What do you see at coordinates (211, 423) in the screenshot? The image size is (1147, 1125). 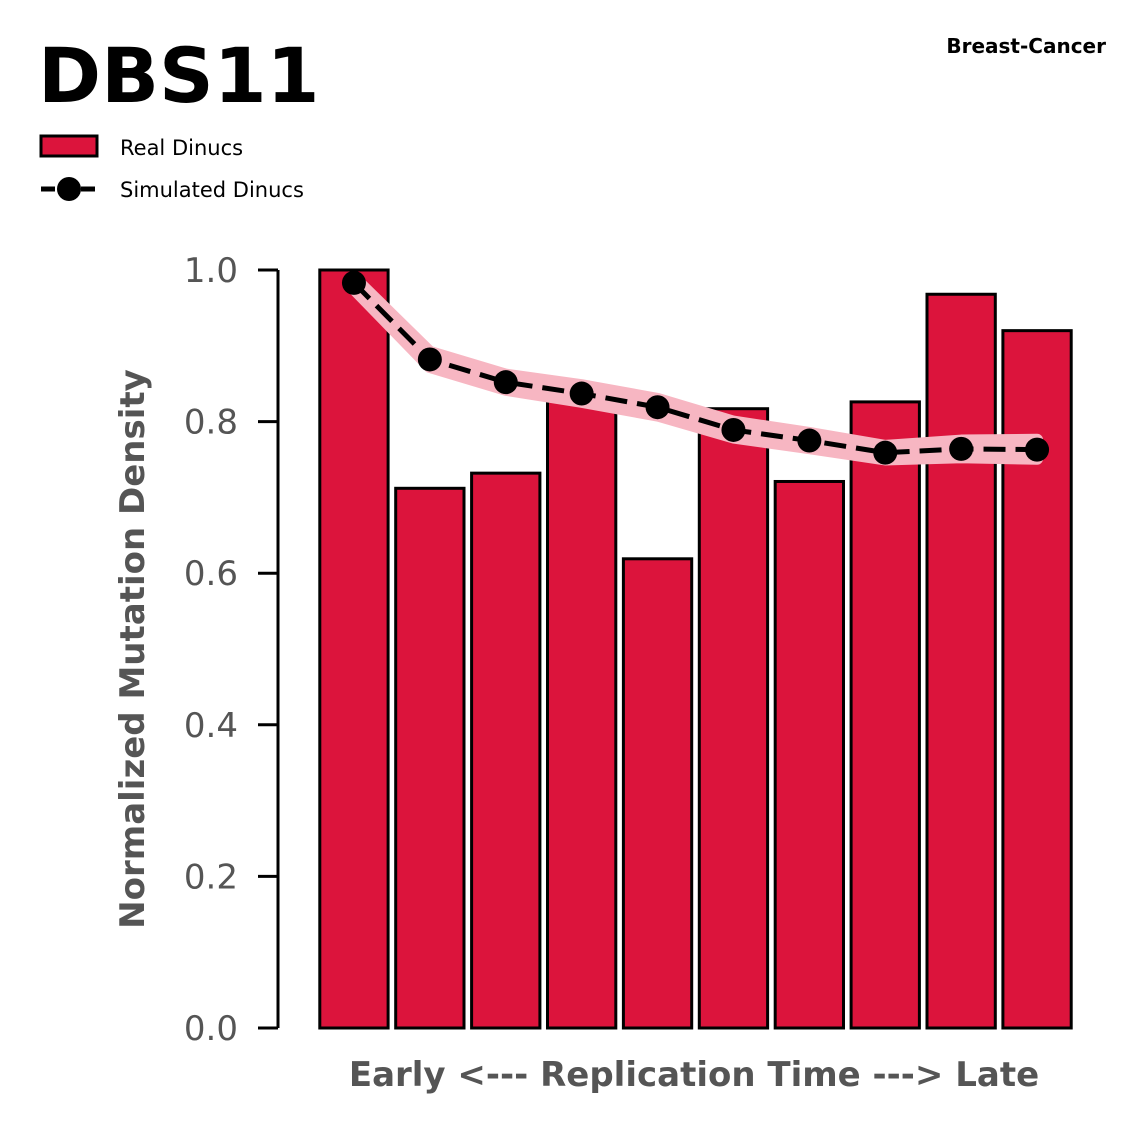 I see `y-tick-label: 0.8` at bounding box center [211, 423].